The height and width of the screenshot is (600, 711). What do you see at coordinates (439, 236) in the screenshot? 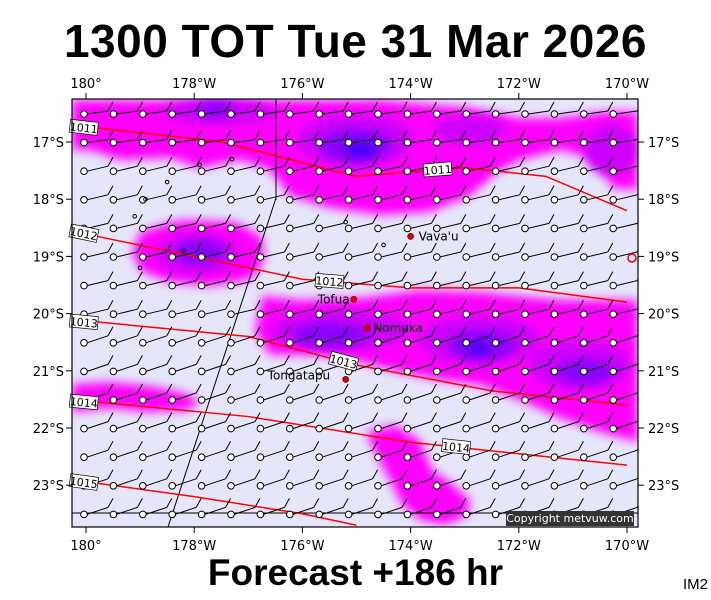
I see `place-label: Vava'u` at bounding box center [439, 236].